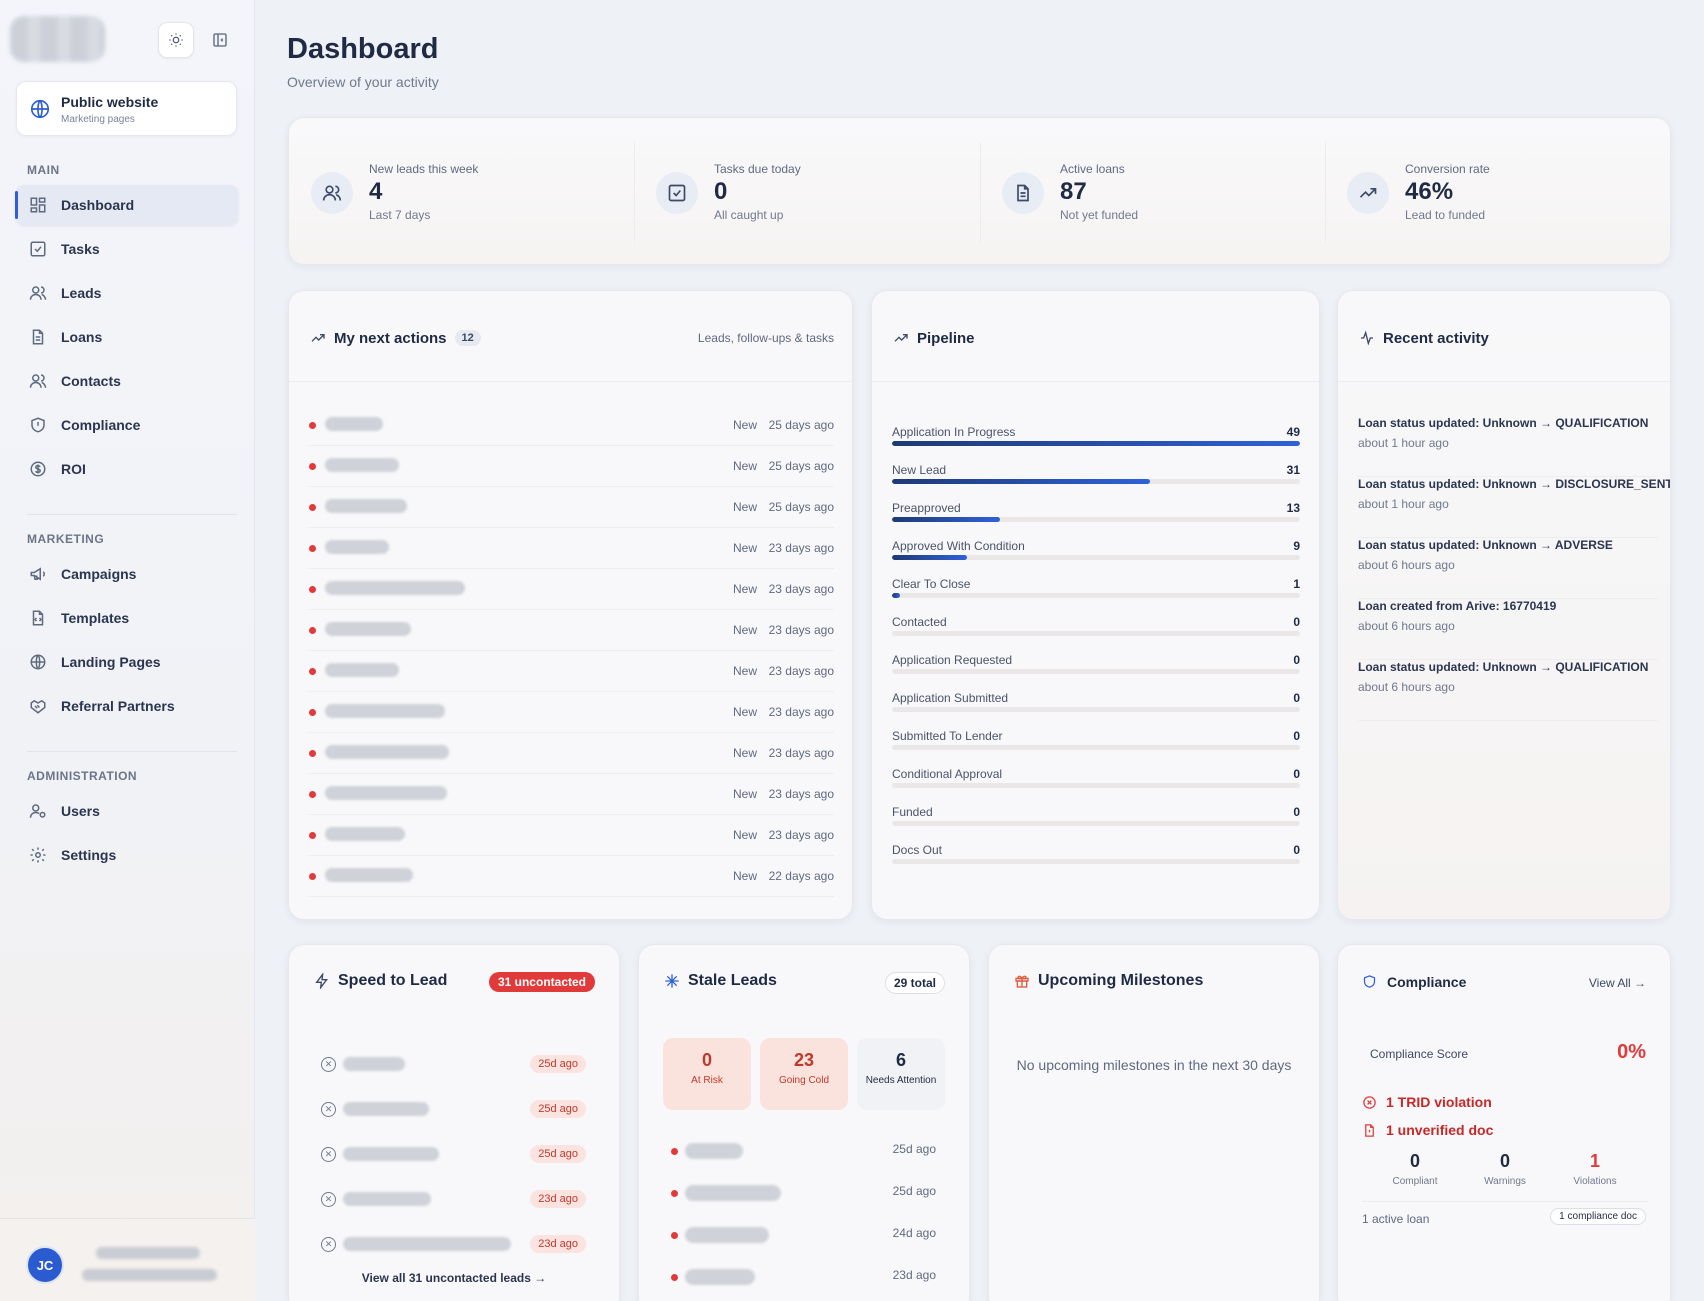  What do you see at coordinates (571, 876) in the screenshot?
I see `list-item: New 22 days ago` at bounding box center [571, 876].